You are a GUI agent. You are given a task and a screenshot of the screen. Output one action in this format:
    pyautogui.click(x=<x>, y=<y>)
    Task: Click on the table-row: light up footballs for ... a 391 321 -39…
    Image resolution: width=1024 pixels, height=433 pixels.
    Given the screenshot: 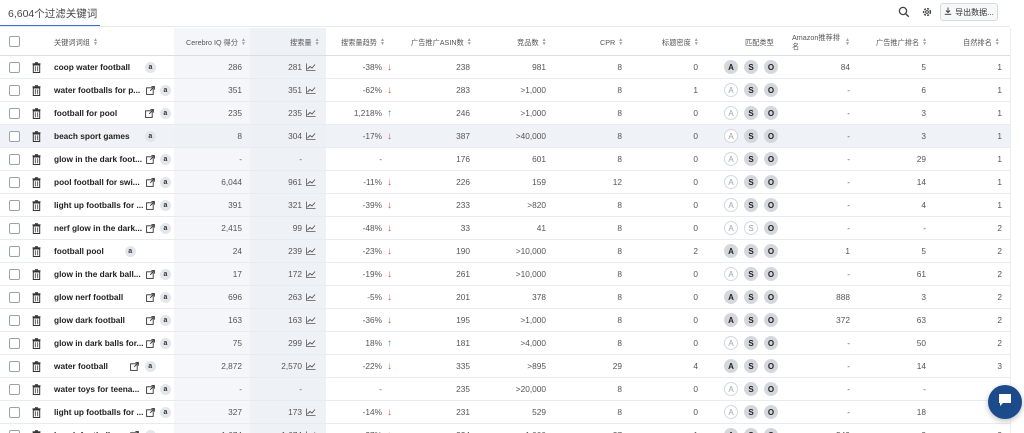 What is the action you would take?
    pyautogui.click(x=505, y=205)
    